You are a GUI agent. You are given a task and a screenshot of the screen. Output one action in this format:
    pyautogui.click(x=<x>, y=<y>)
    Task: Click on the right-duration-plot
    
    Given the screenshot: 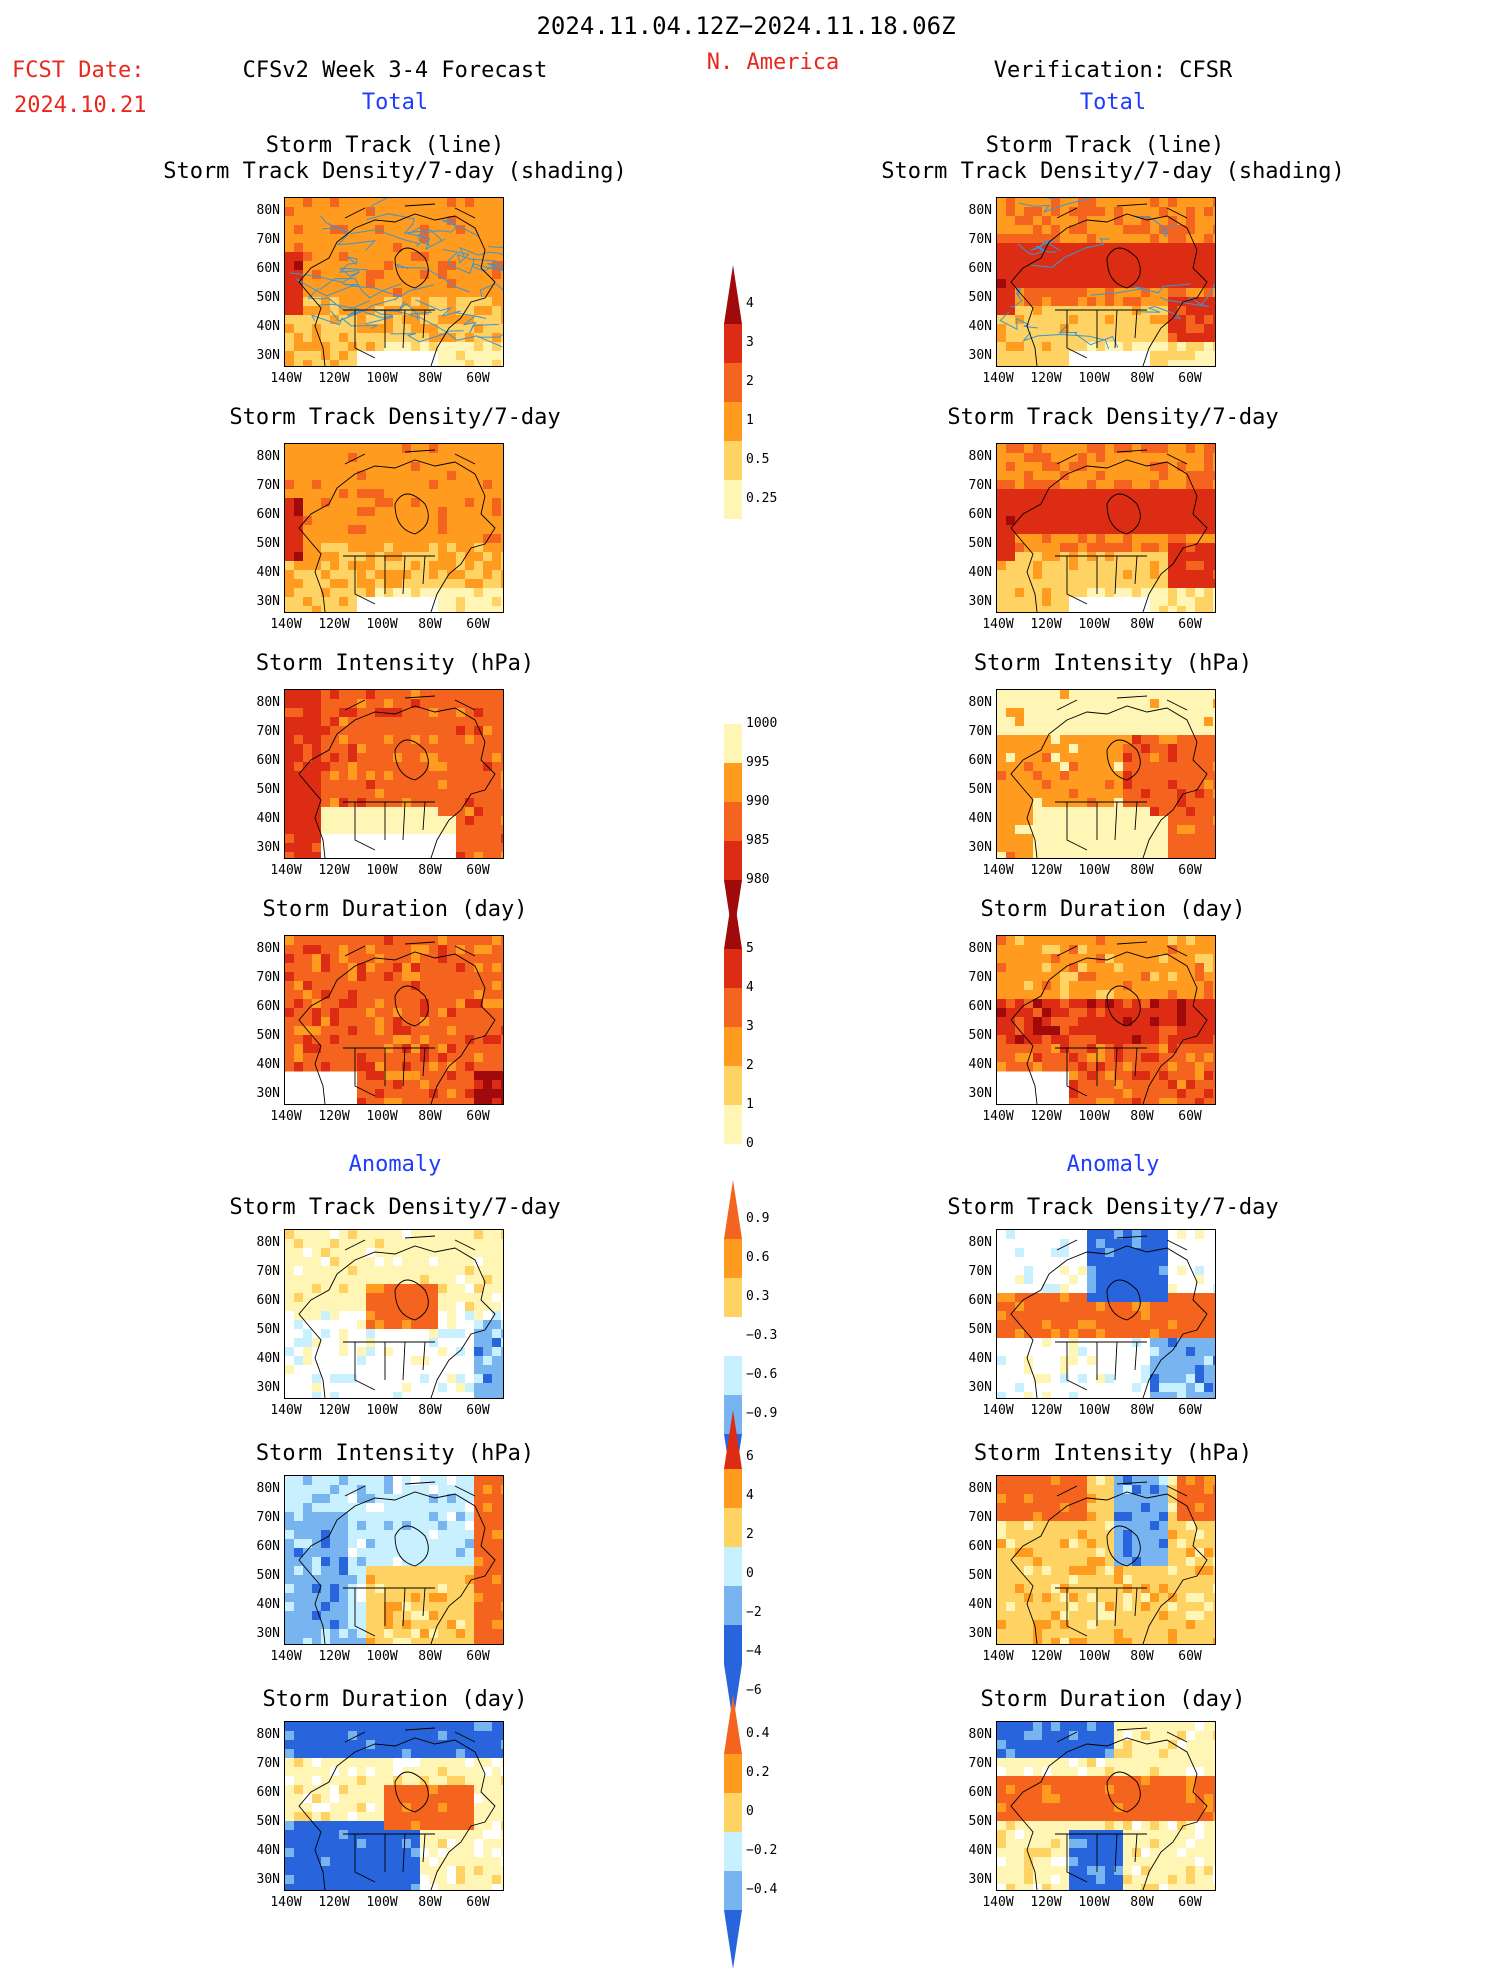 What is the action you would take?
    pyautogui.click(x=1106, y=1020)
    